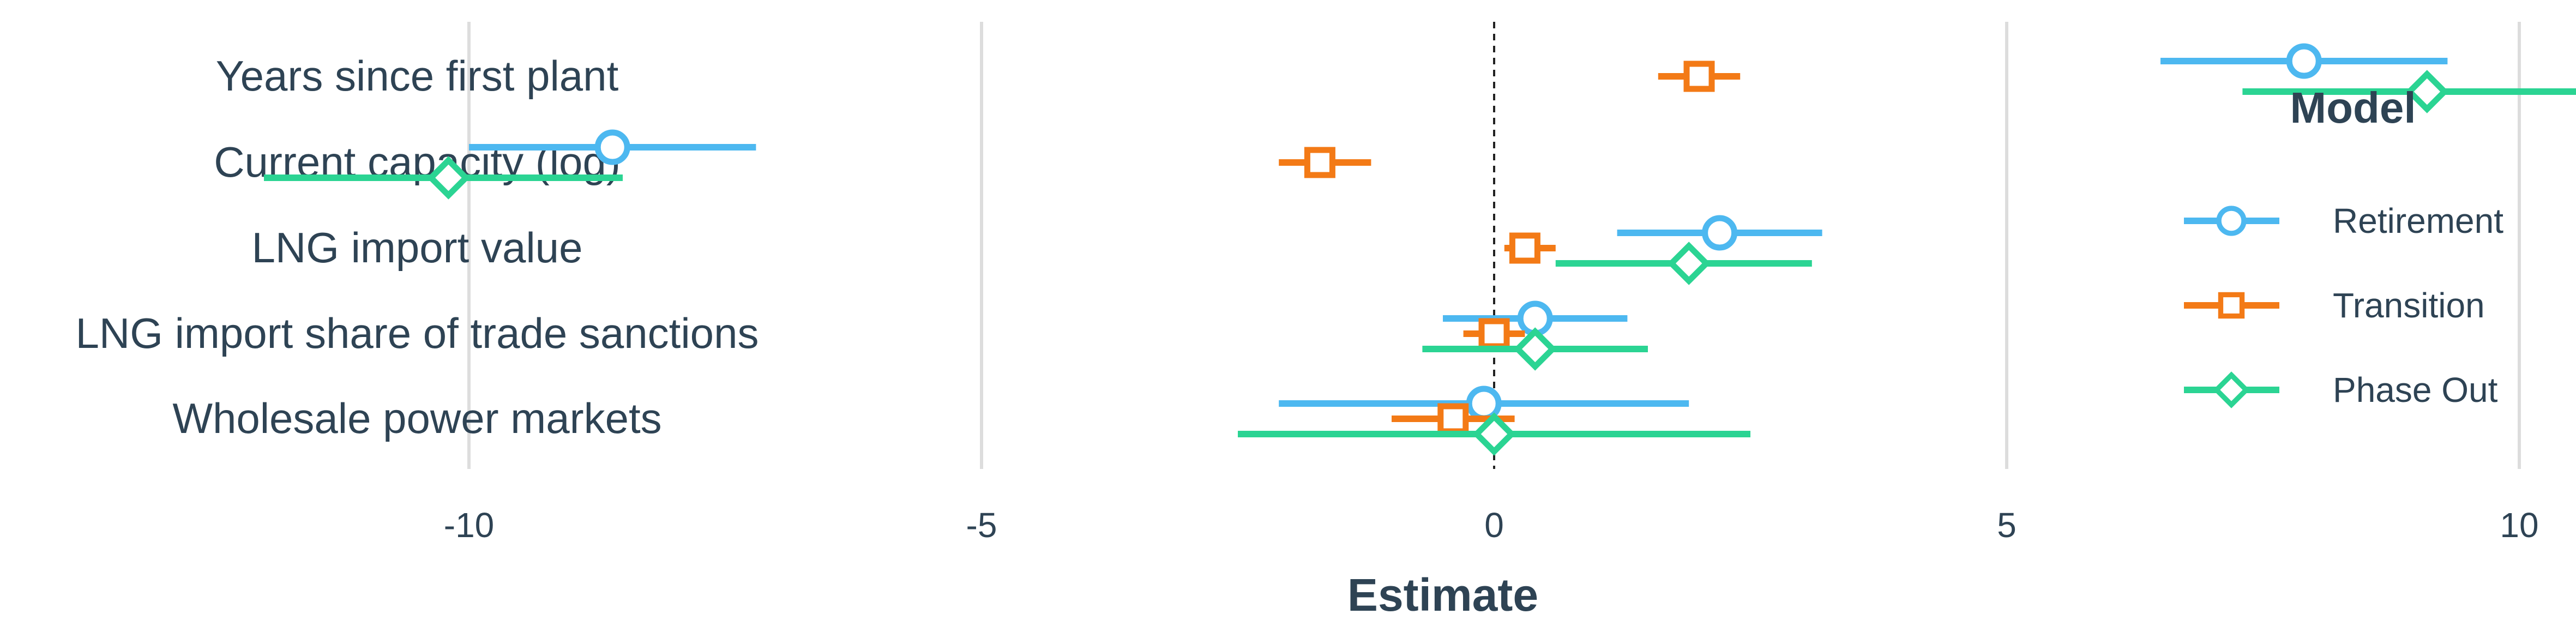 The width and height of the screenshot is (2576, 644). I want to click on term-label: Wholesale power markets, so click(416, 418).